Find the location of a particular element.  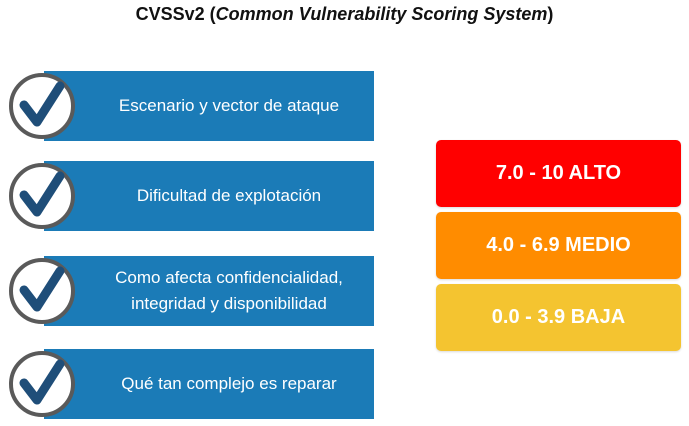

criterion-attack-vector: Escenario y vector de ataque is located at coordinates (191, 106).